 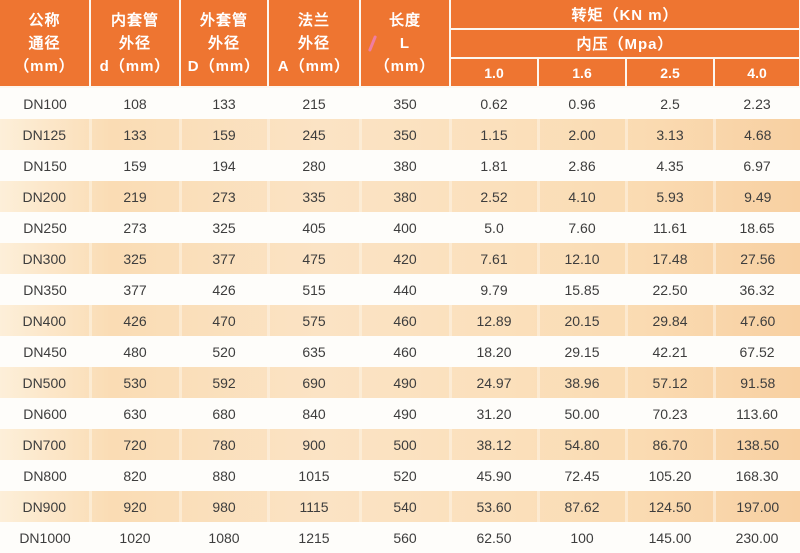 I want to click on cell: 100, so click(x=582, y=537).